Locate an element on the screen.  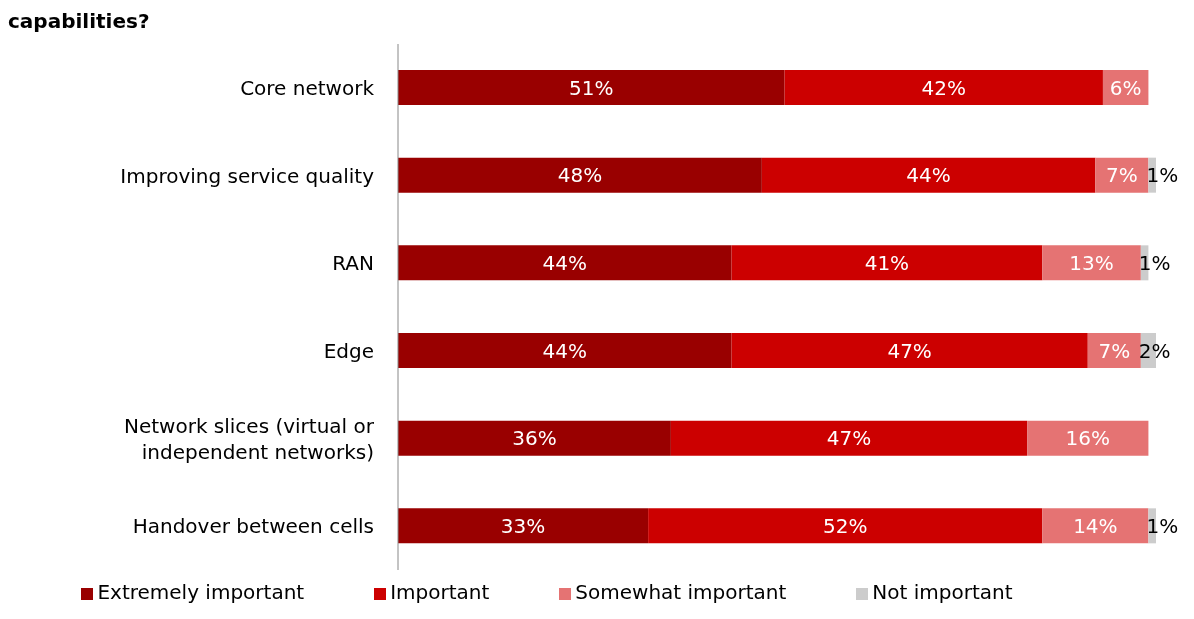
data-label: 48% is located at coordinates (580, 175).